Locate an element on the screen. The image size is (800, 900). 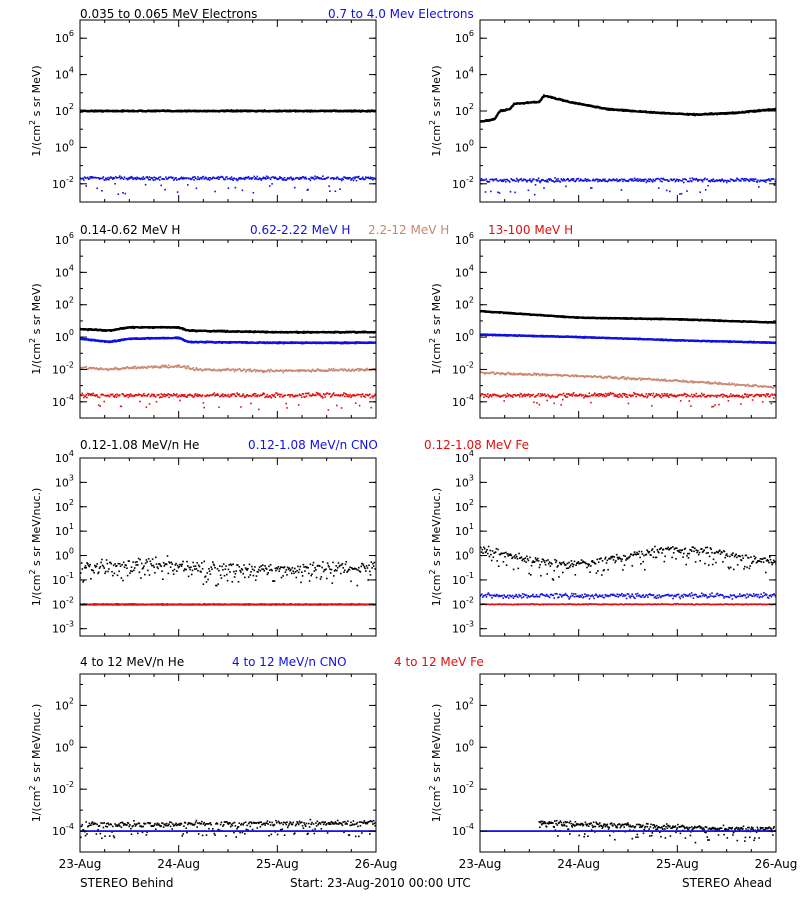
data-points is located at coordinates (228, 368).